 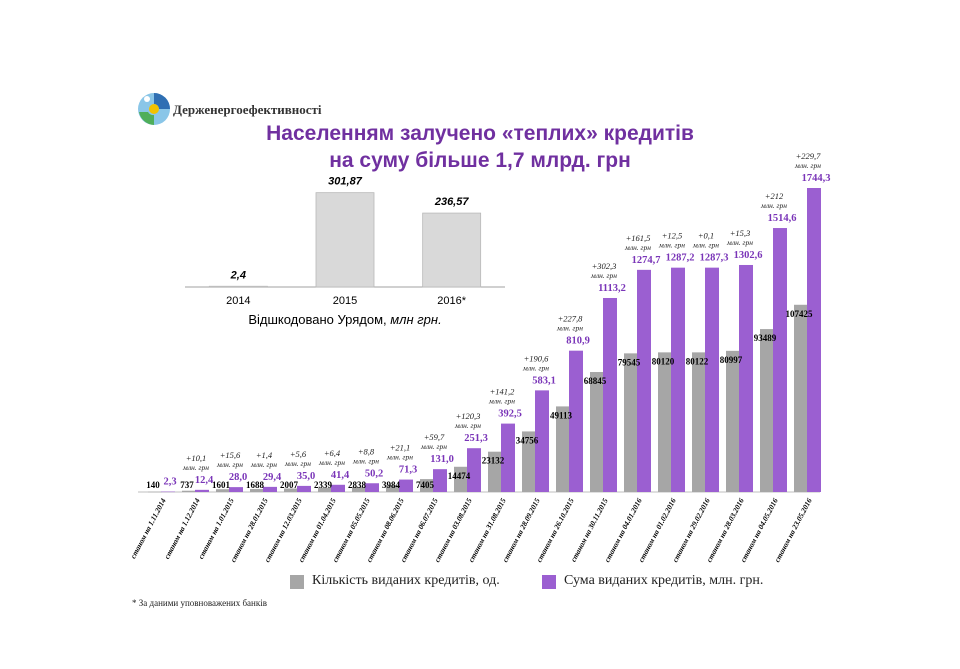 What do you see at coordinates (765, 338) in the screenshot?
I see `count-value-label: 93489` at bounding box center [765, 338].